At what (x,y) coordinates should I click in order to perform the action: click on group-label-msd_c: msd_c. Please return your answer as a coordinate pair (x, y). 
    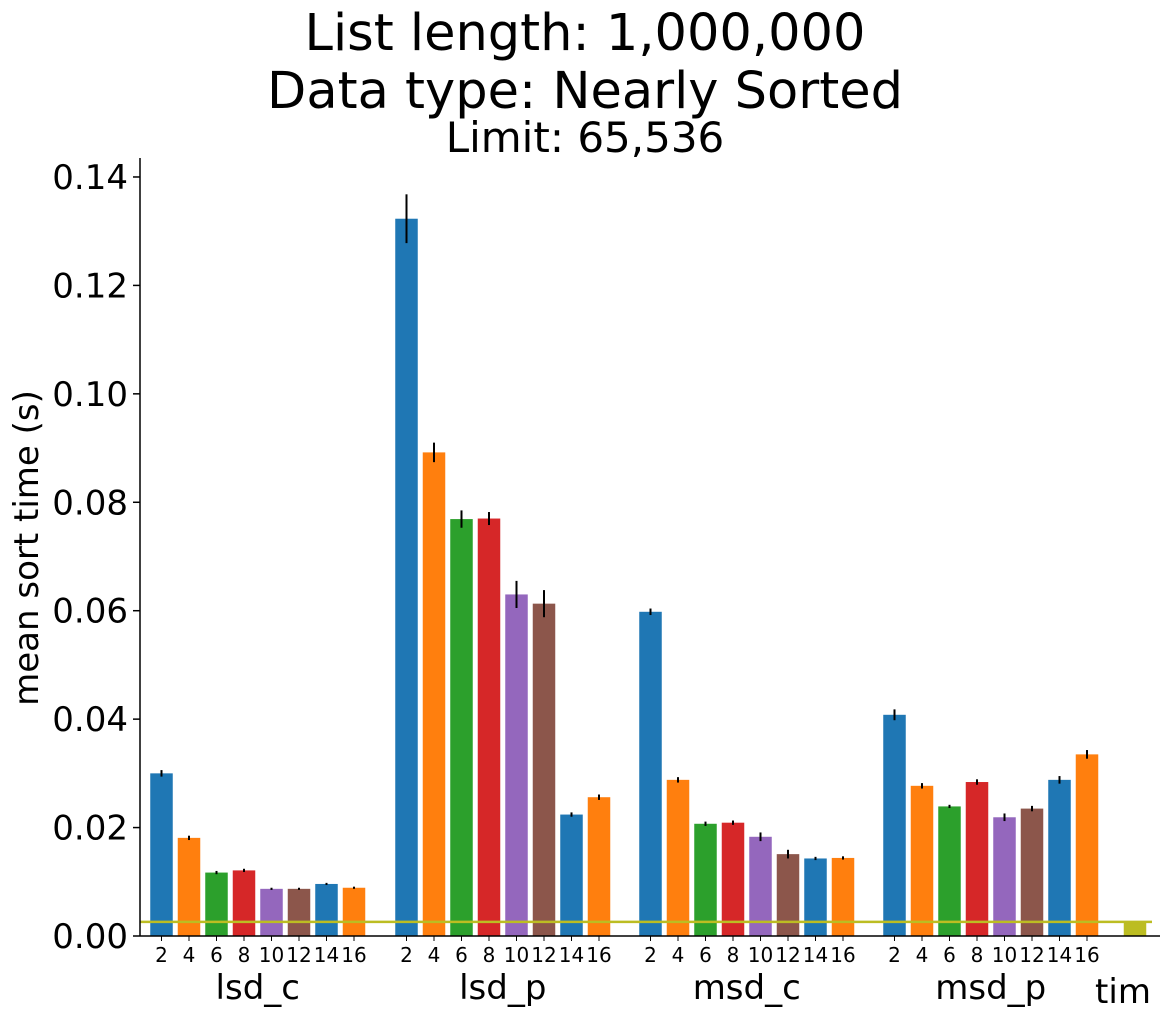
    Looking at the image, I should click on (747, 988).